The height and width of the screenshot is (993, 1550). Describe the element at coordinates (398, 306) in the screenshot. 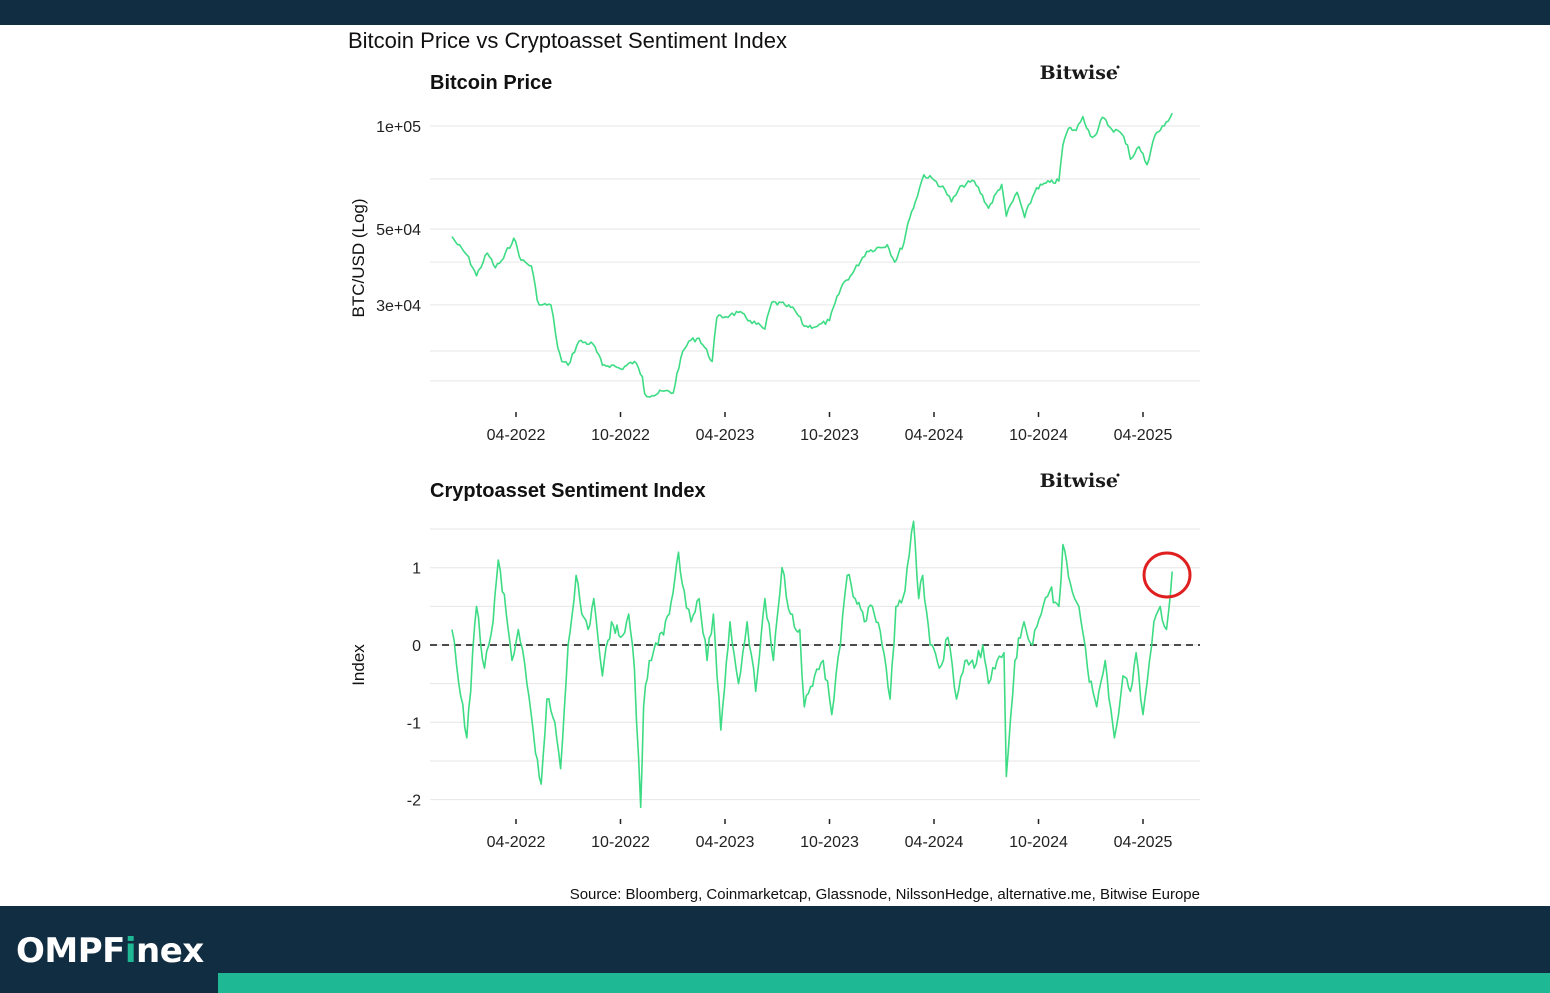

I see `y-tick-label: 3e+04` at that location.